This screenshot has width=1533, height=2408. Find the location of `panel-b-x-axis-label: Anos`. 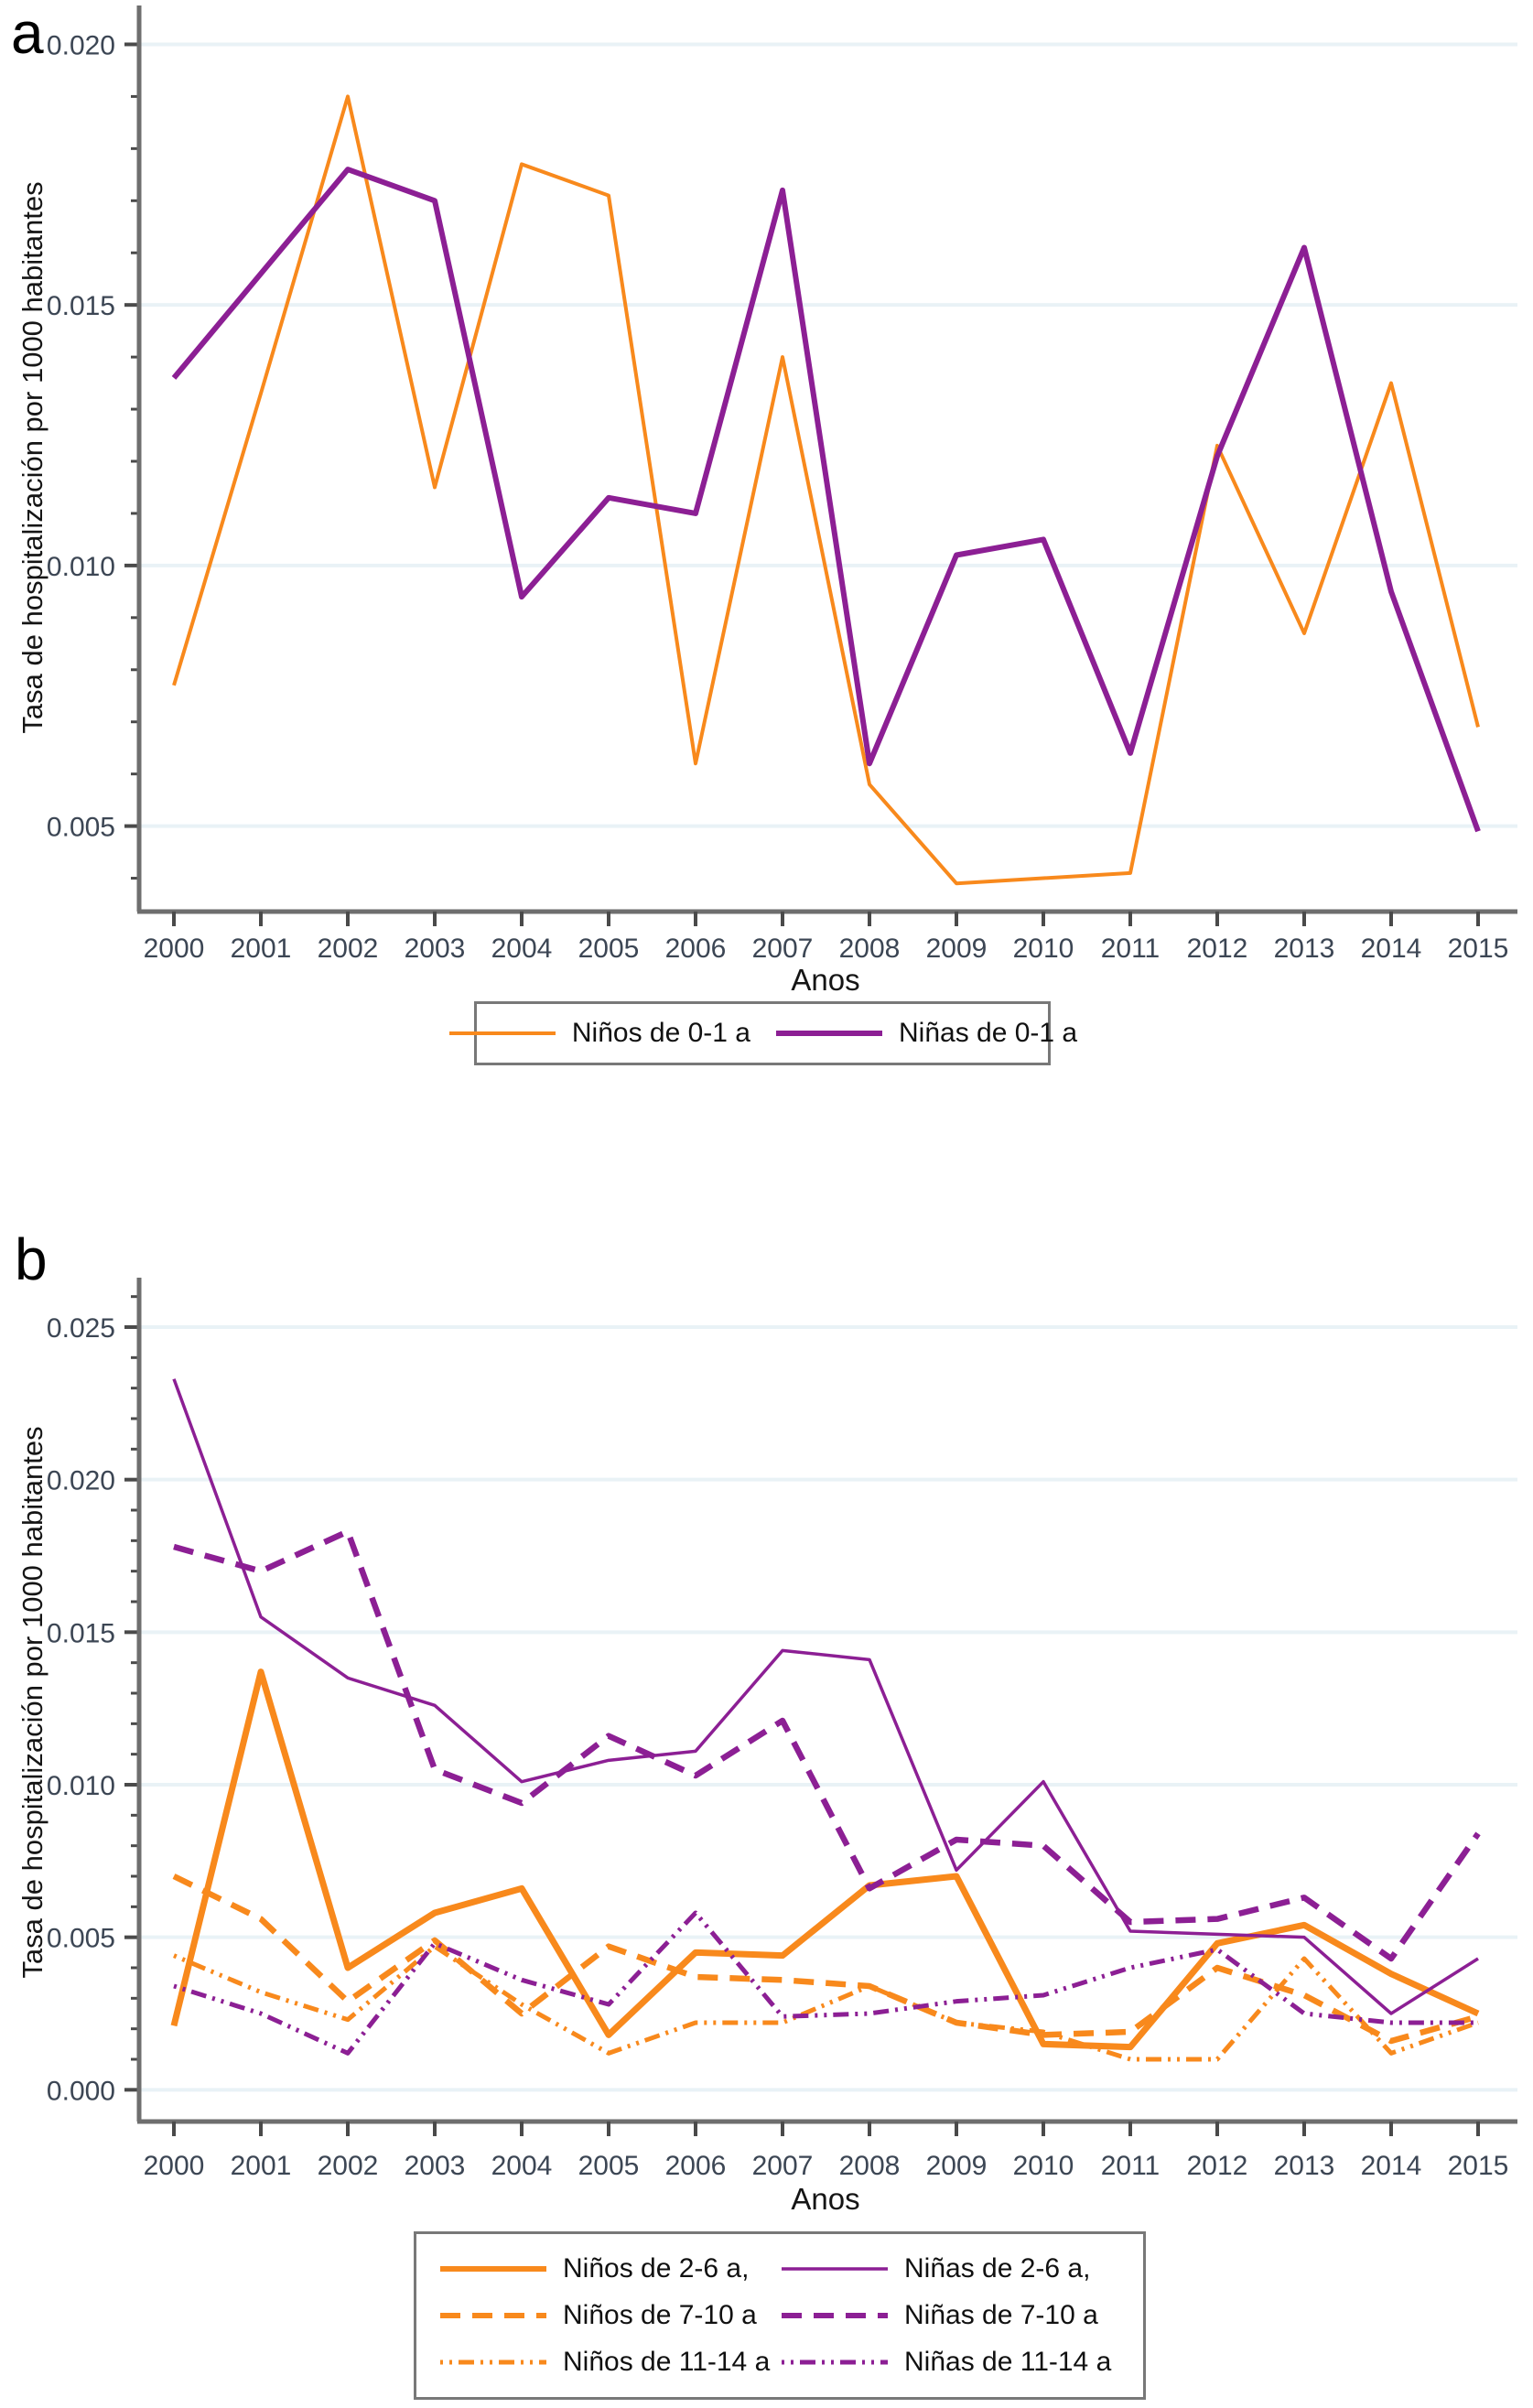

panel-b-x-axis-label: Anos is located at coordinates (825, 2199).